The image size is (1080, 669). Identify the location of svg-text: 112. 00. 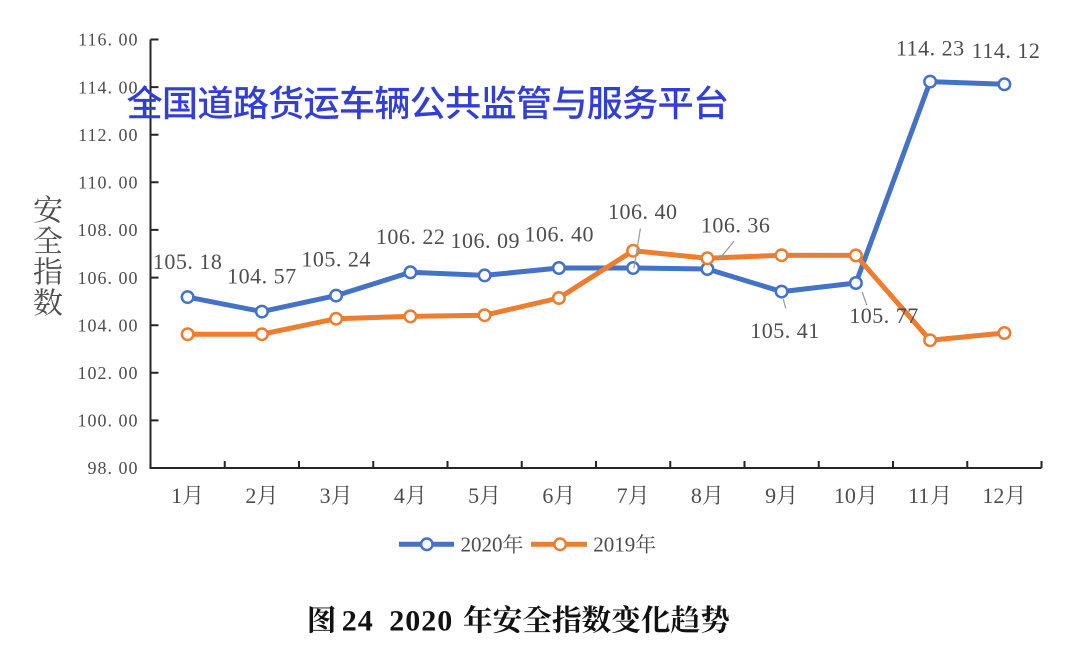
(108, 135).